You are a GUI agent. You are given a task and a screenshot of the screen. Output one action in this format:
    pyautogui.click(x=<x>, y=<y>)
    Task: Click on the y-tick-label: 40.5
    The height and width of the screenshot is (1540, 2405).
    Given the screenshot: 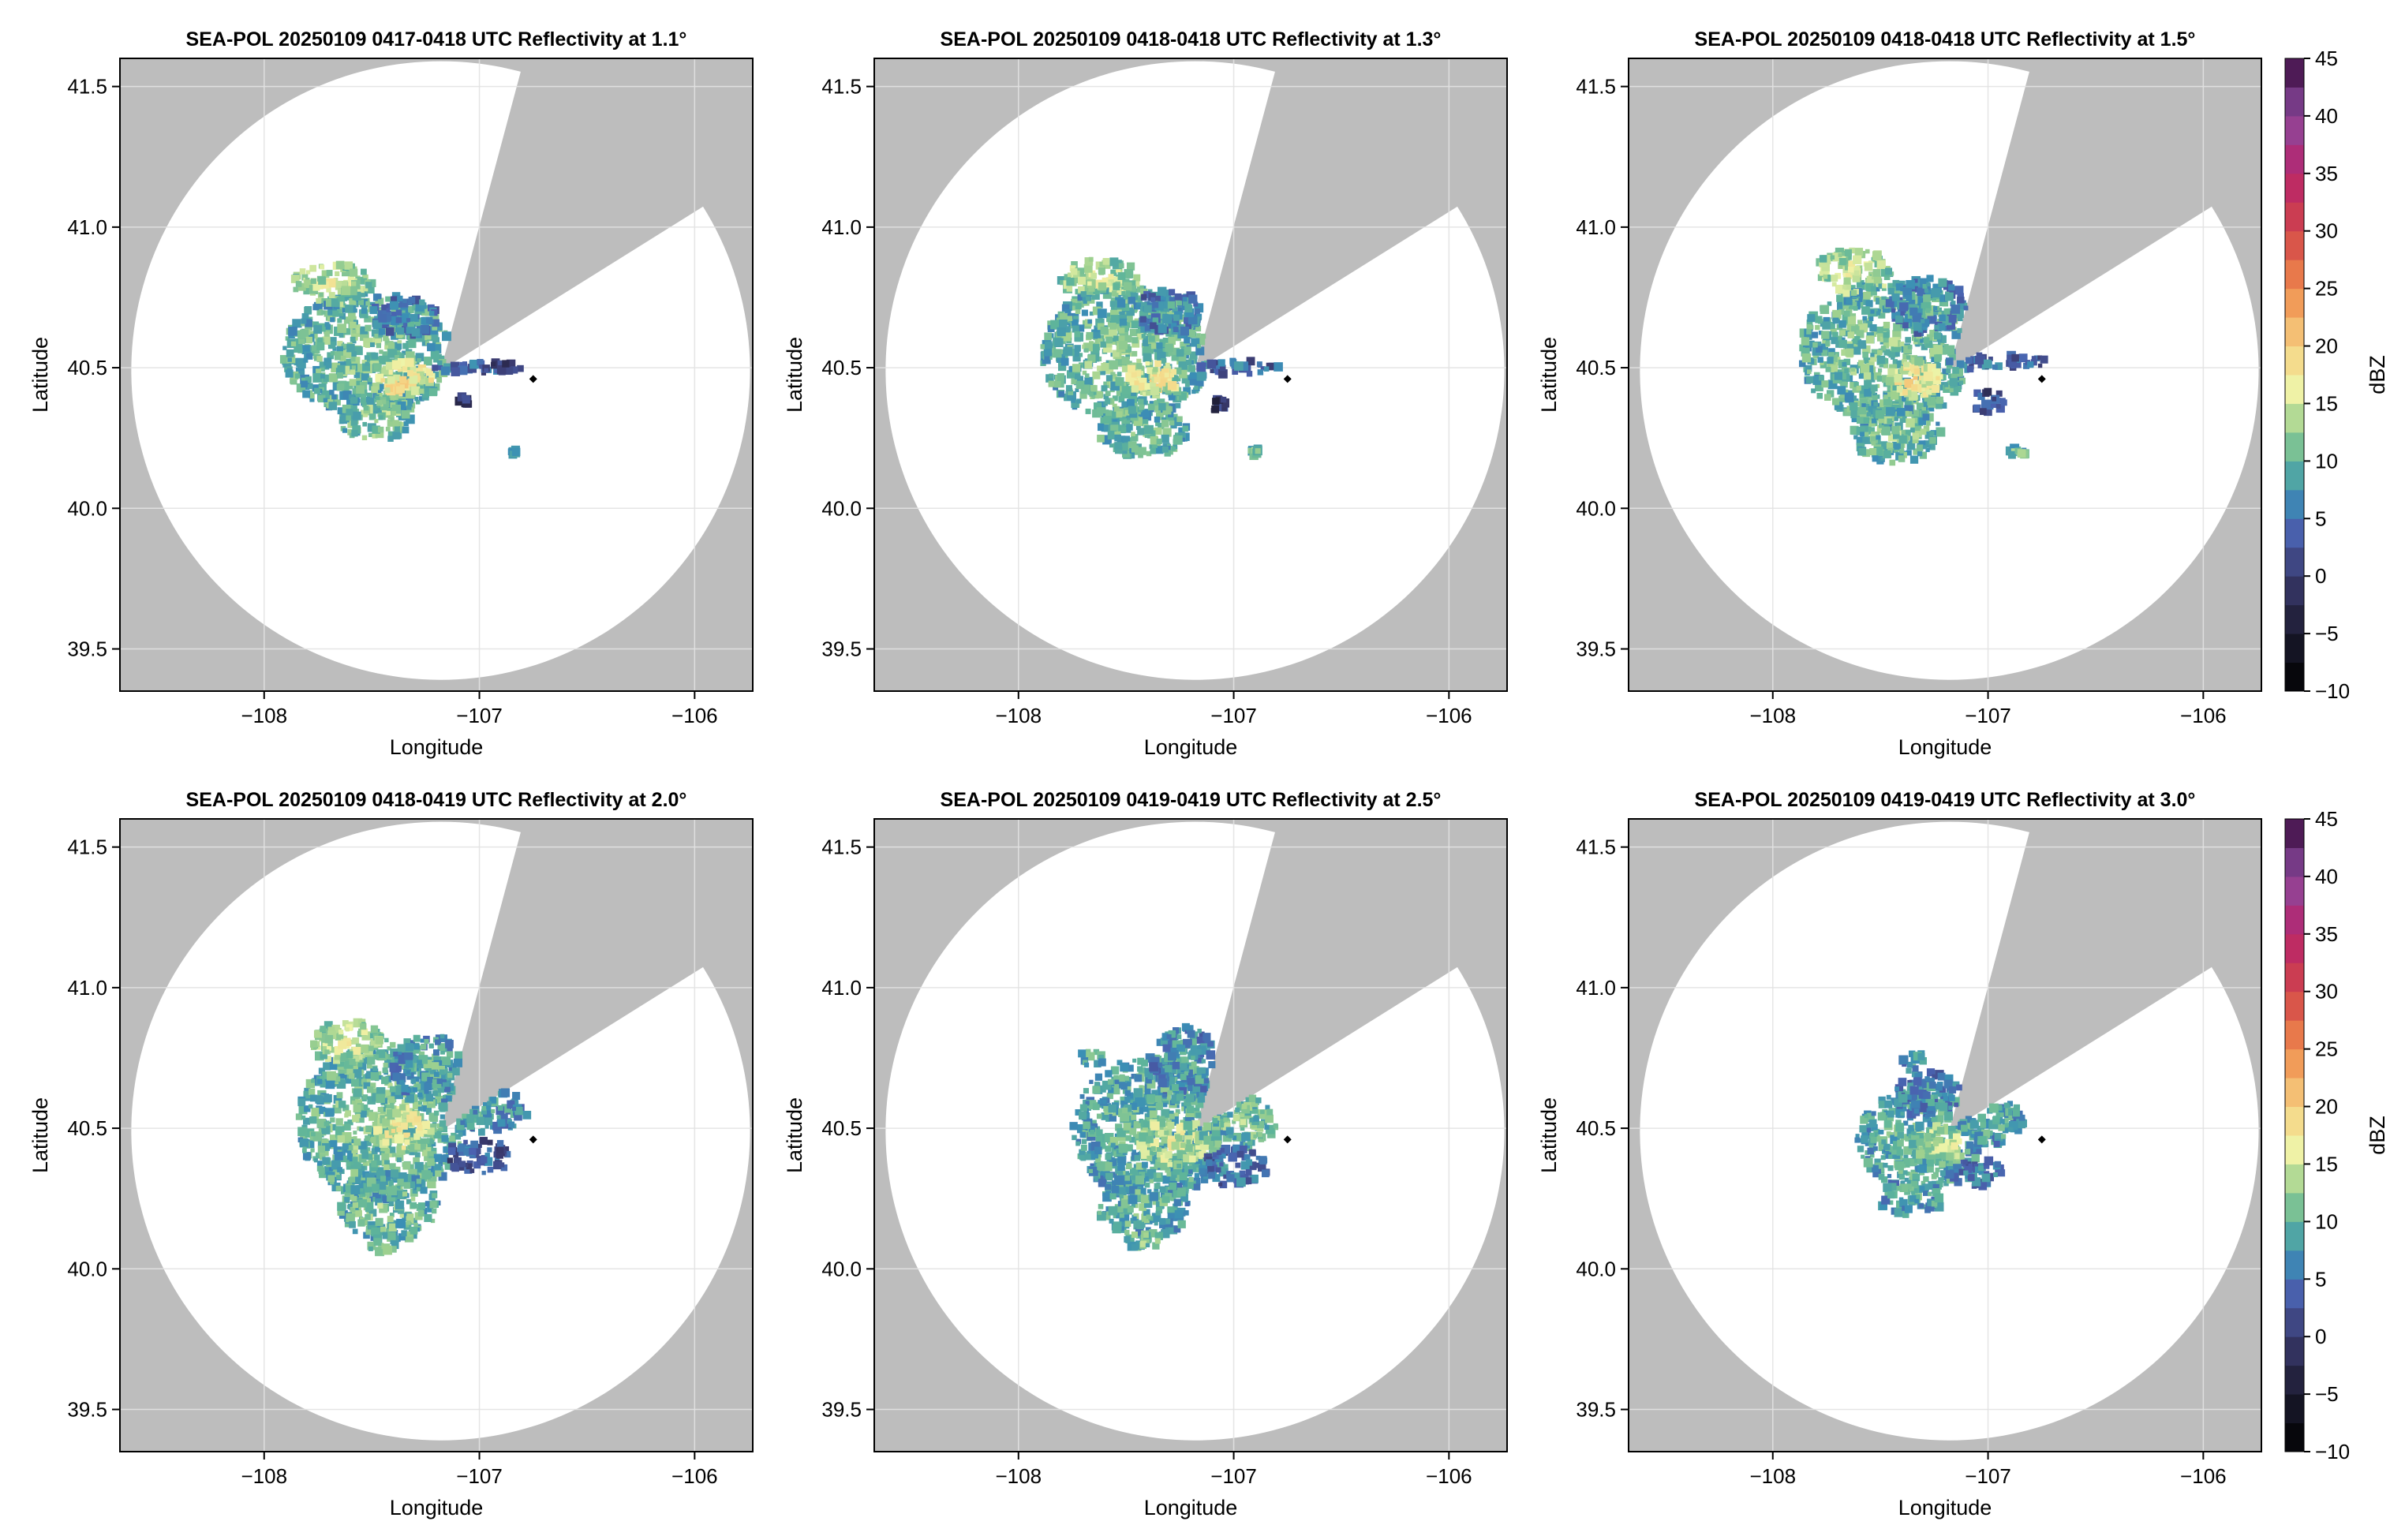 What is the action you would take?
    pyautogui.click(x=87, y=367)
    